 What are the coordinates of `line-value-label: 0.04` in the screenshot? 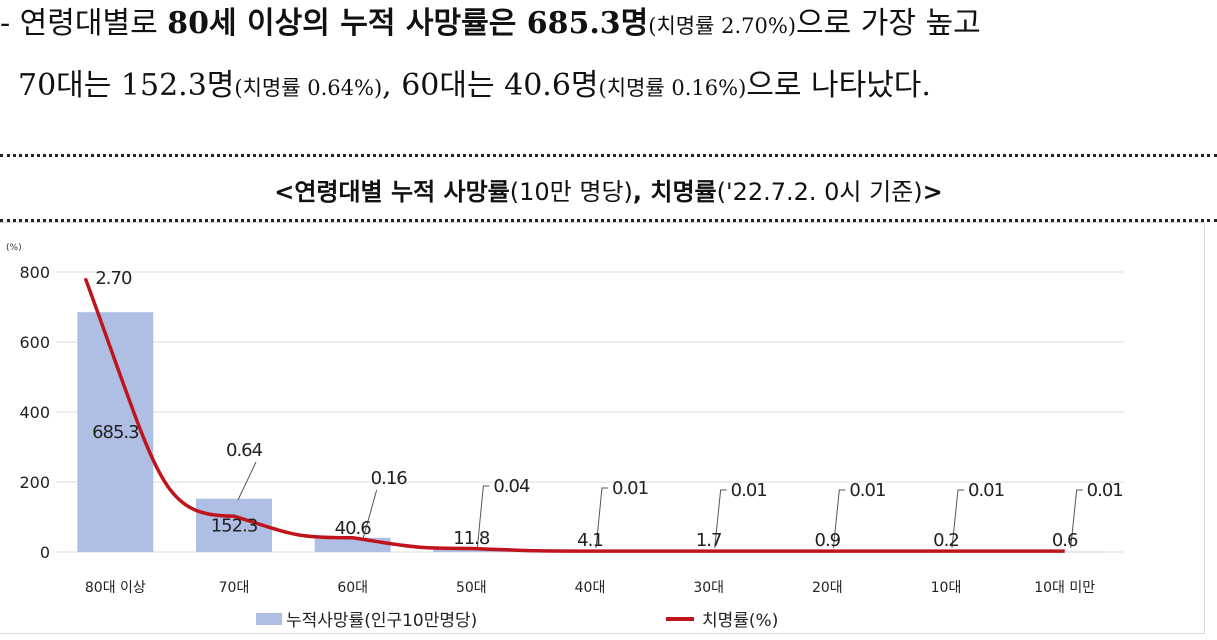 It's located at (511, 486).